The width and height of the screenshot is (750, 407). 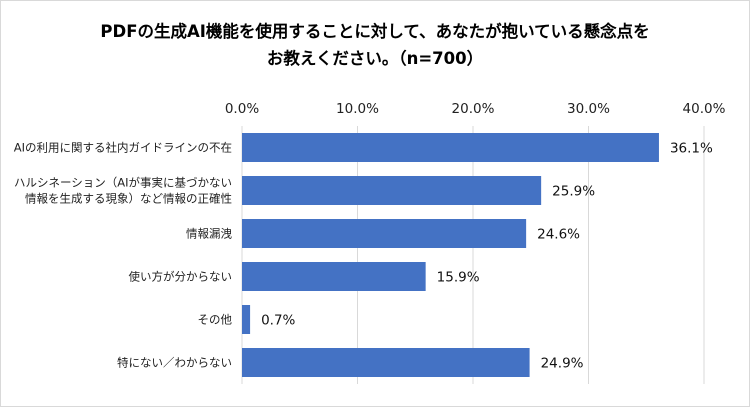 I want to click on data-label: 36.1%, so click(x=691, y=149).